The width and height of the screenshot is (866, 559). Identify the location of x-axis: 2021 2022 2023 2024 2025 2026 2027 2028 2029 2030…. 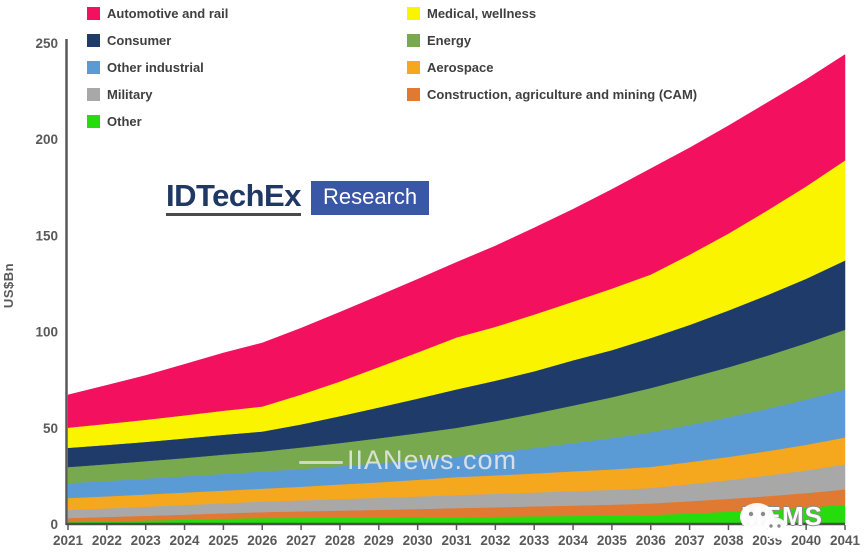
(457, 536).